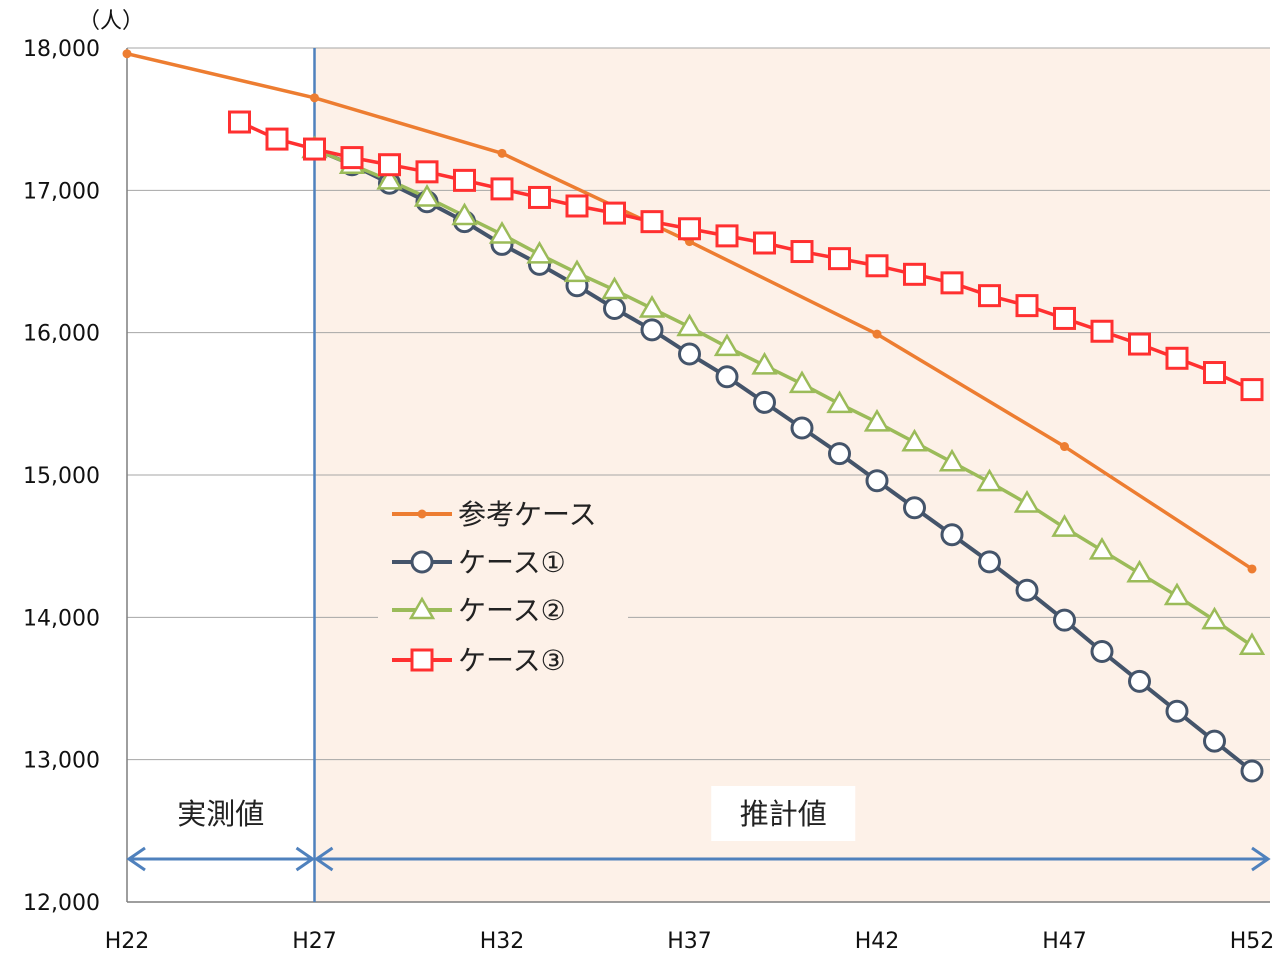 The width and height of the screenshot is (1285, 967). Describe the element at coordinates (61, 49) in the screenshot. I see `y-tick-label: 18,000` at that location.